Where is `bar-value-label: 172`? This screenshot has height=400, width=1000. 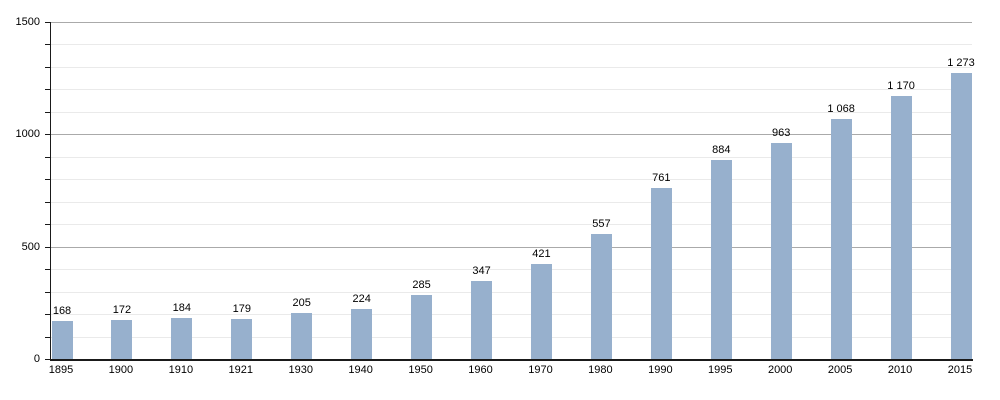 bar-value-label: 172 is located at coordinates (122, 310).